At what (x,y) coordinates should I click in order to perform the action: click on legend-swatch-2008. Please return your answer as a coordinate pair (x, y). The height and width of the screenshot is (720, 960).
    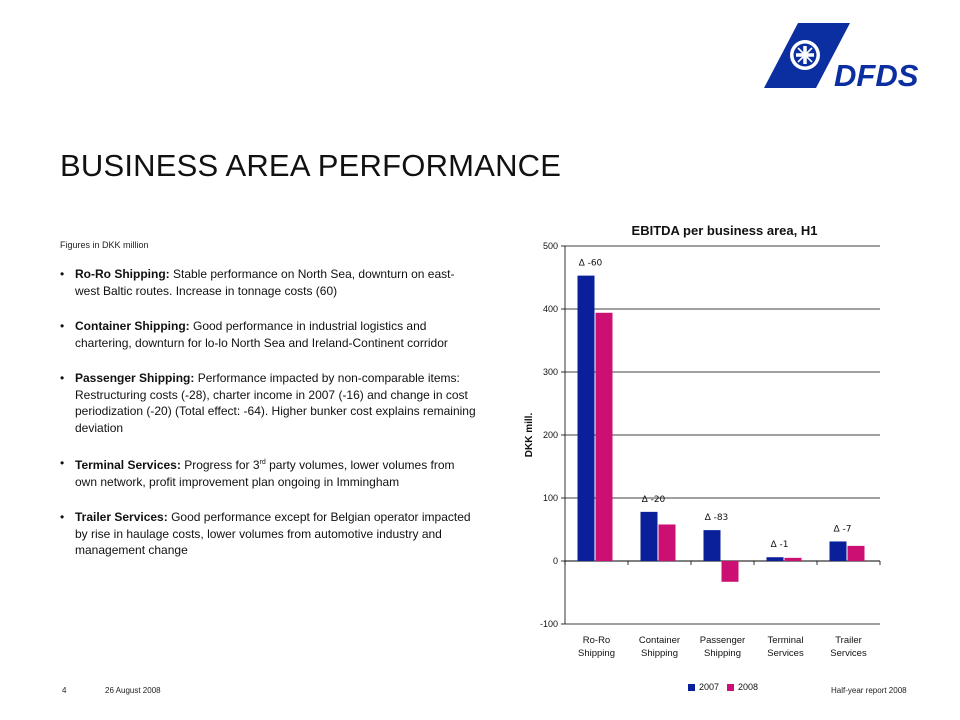
    Looking at the image, I should click on (731, 687).